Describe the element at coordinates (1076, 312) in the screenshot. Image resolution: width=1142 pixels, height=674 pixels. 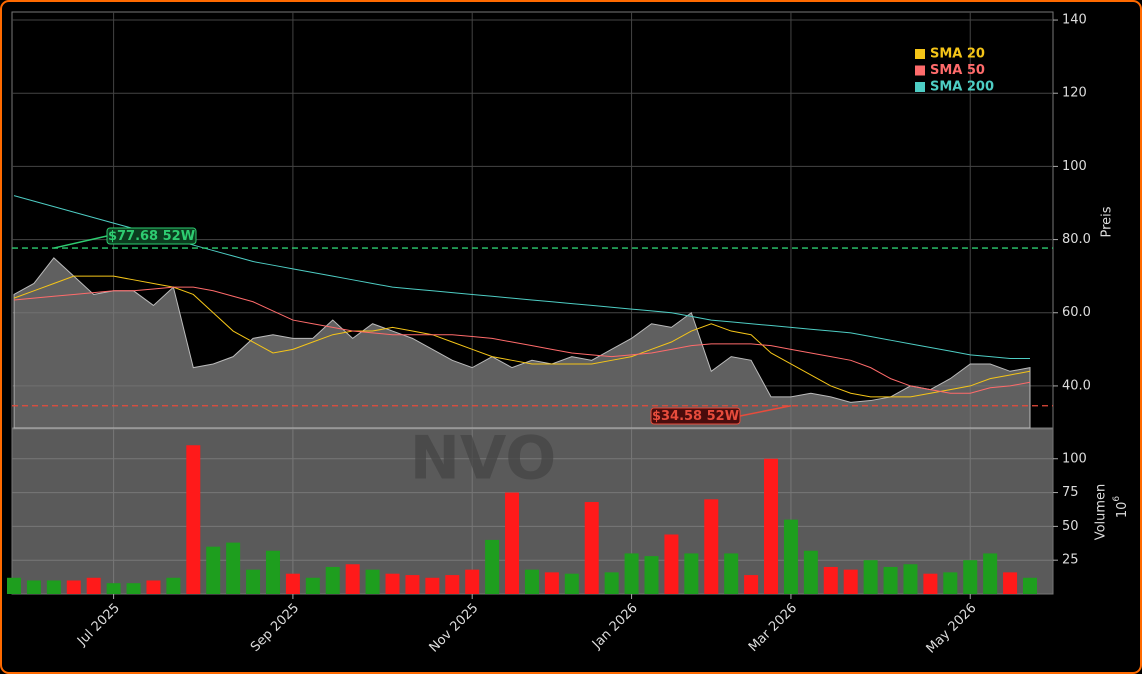
I see `y-tick-label: 60.0` at that location.